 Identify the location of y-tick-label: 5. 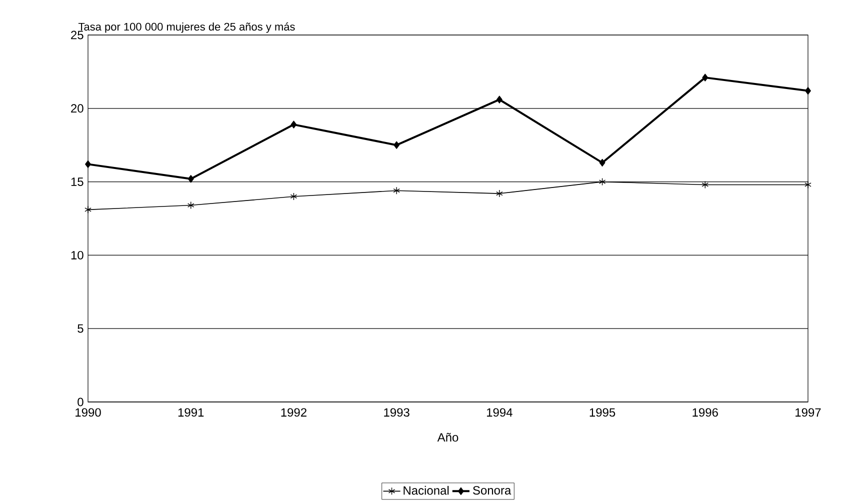
(81, 328).